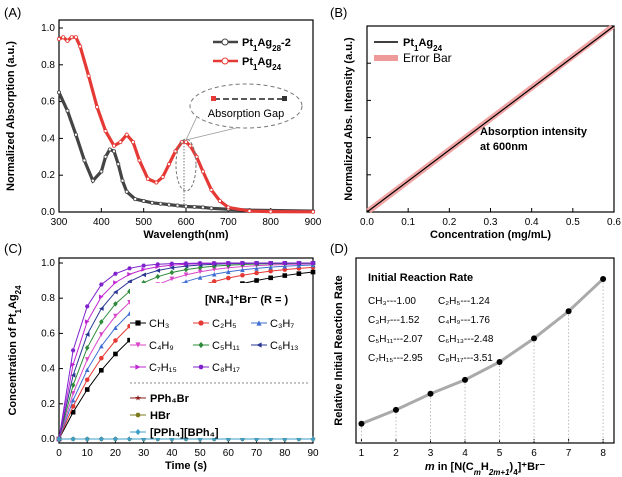 The width and height of the screenshot is (622, 477). What do you see at coordinates (15, 350) in the screenshot?
I see `y-axis-label-c: Concentration of Pt1Ag24` at bounding box center [15, 350].